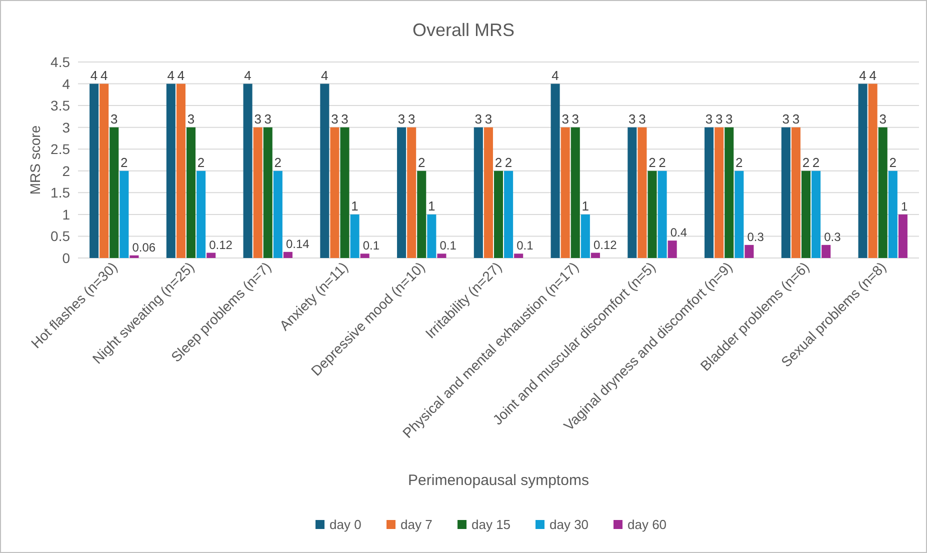 This screenshot has width=927, height=553. I want to click on y-tick-label: 3.5, so click(60, 106).